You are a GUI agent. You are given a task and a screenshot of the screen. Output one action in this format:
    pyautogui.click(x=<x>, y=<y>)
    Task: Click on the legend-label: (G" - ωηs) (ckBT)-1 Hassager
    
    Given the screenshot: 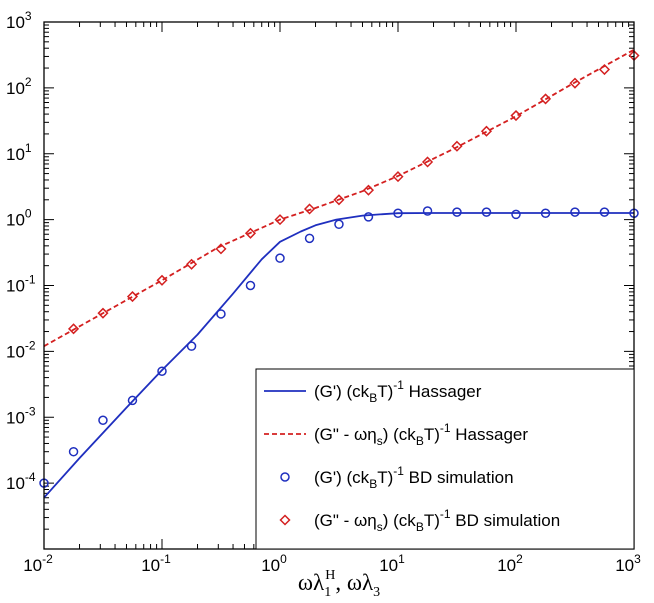 What is the action you would take?
    pyautogui.click(x=421, y=434)
    